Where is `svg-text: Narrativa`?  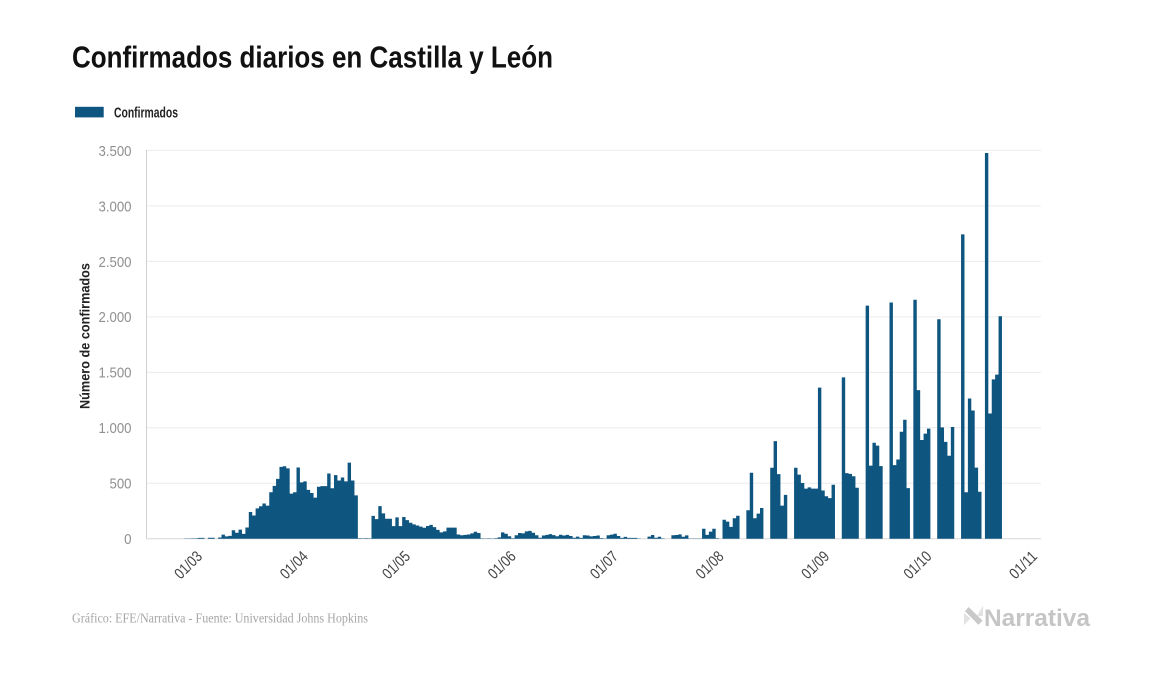 svg-text: Narrativa is located at coordinates (1037, 618).